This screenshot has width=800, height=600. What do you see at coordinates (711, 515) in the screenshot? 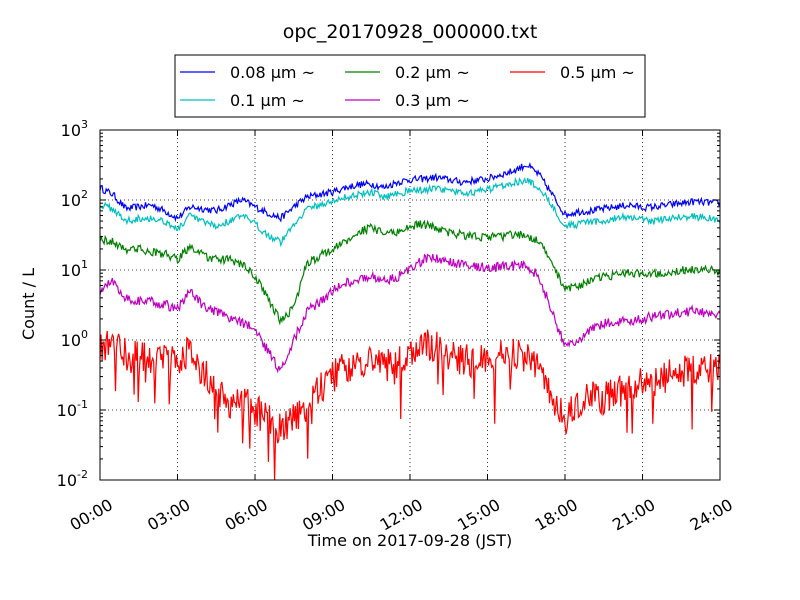
I see `x-tick-label: 24:00` at bounding box center [711, 515].